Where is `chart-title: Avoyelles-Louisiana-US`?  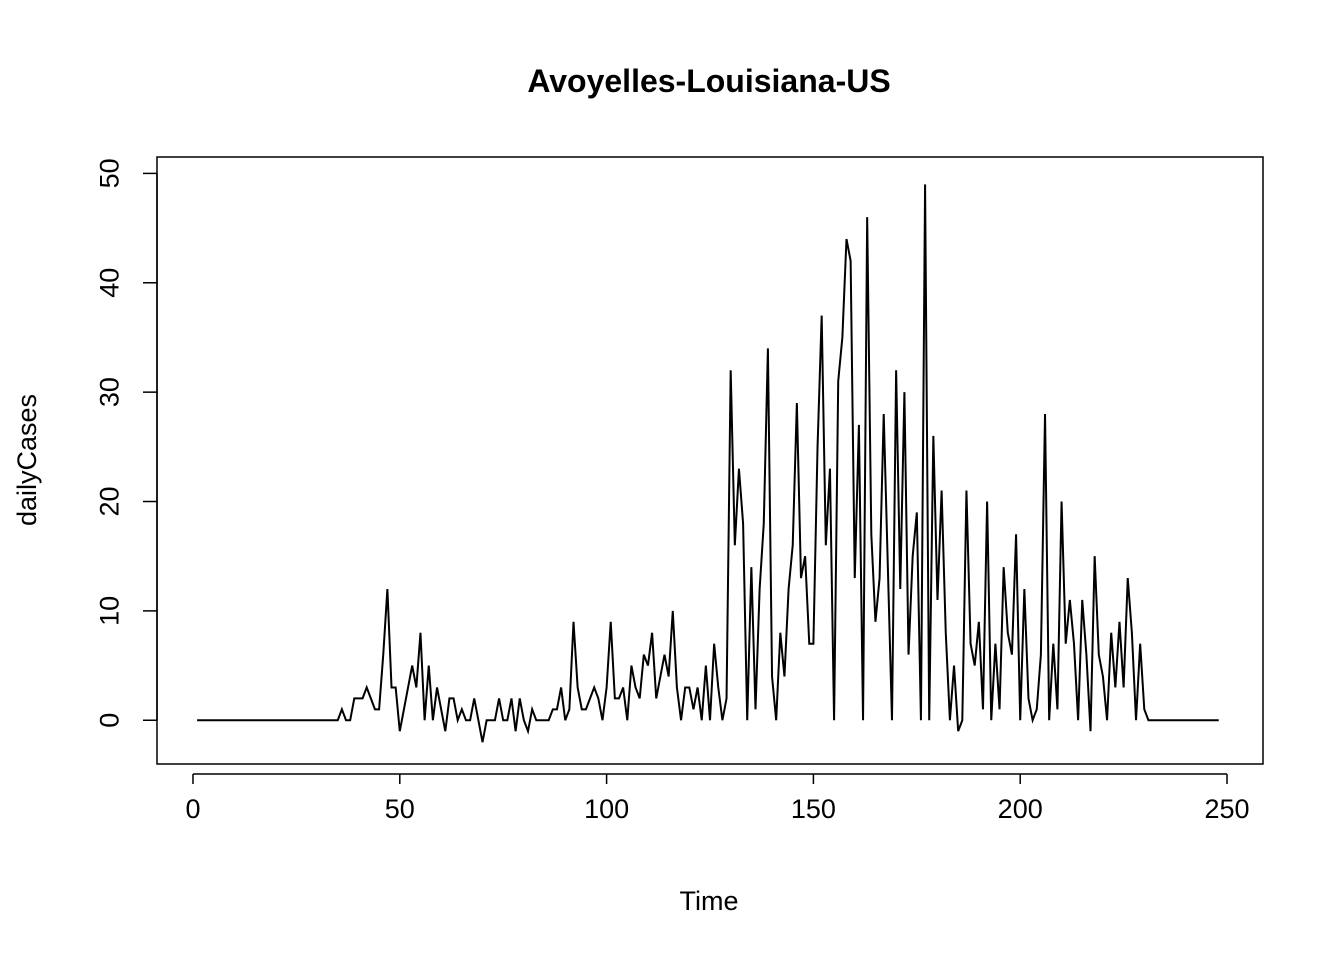 chart-title: Avoyelles-Louisiana-US is located at coordinates (708, 81).